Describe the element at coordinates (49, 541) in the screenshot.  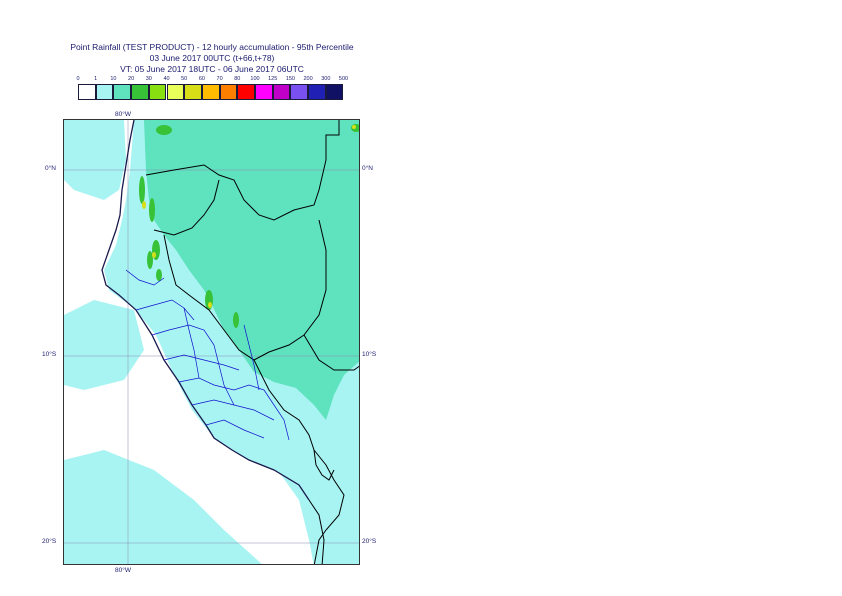
I see `lat-20-left-label: 20°S` at that location.